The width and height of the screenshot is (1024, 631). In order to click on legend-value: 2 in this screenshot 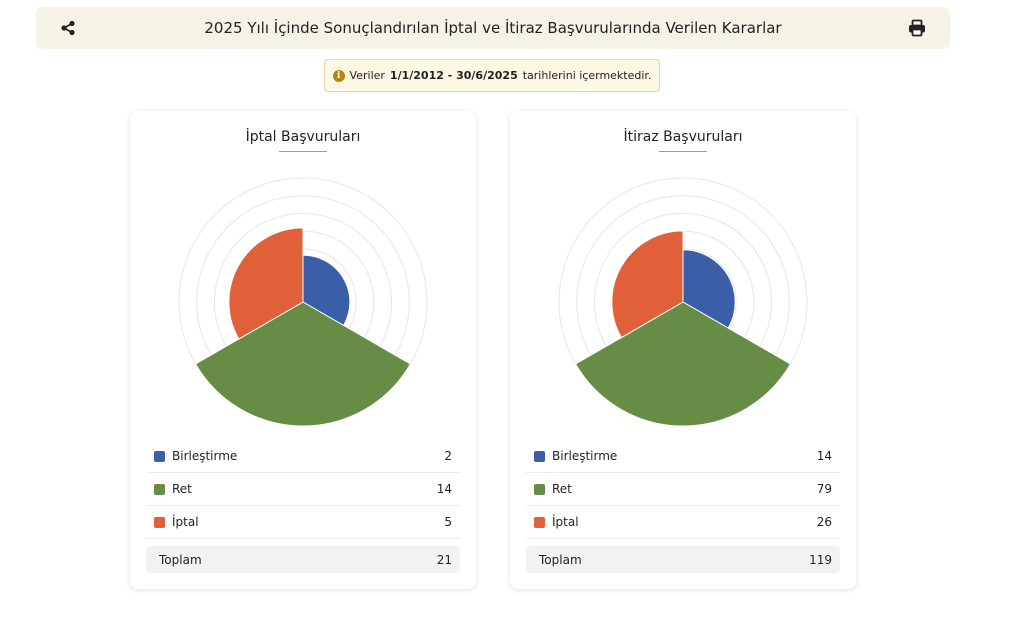, I will do `click(448, 456)`.